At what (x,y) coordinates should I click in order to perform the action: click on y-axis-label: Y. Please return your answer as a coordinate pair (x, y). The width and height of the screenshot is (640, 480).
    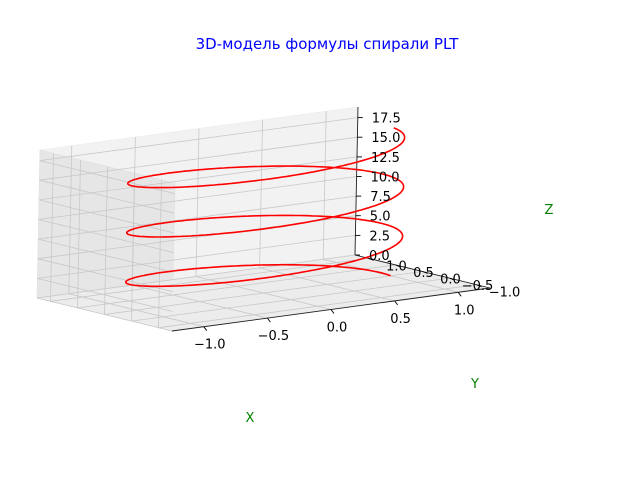
    Looking at the image, I should click on (474, 384).